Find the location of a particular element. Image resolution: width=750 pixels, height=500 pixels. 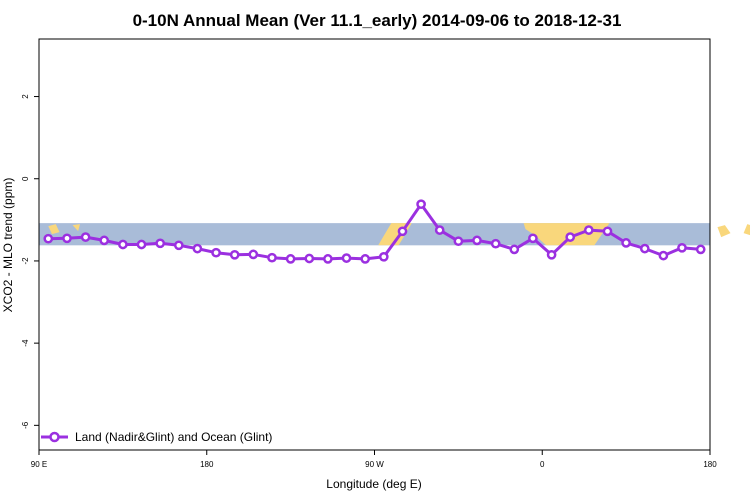

series-layer is located at coordinates (374, 231).